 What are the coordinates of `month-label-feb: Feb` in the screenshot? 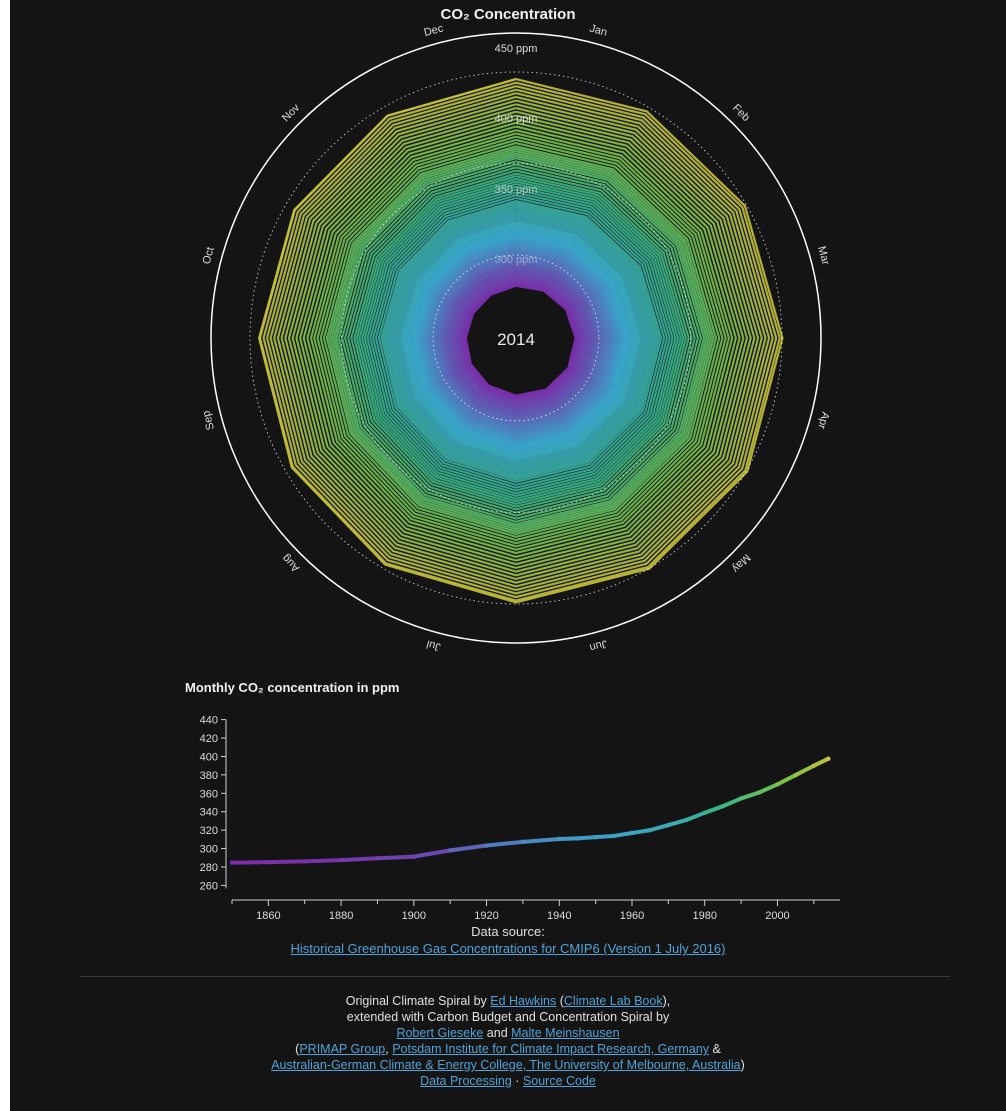 It's located at (741, 113).